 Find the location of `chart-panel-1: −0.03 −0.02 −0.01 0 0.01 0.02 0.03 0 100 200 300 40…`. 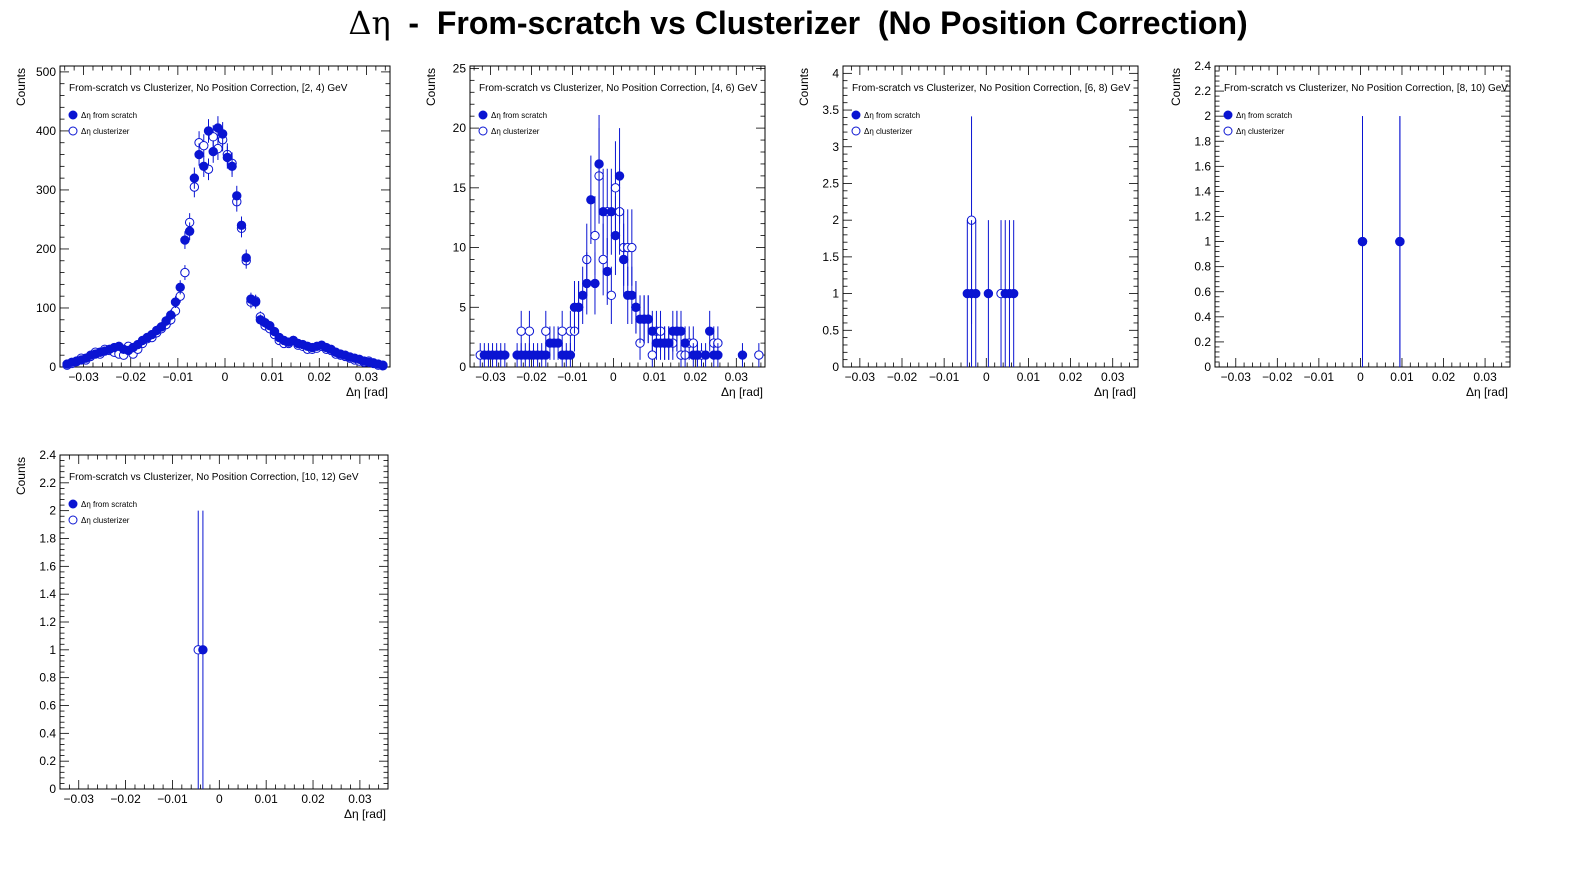

chart-panel-1: −0.03 −0.02 −0.01 0 0.01 0.02 0.03 0 100 200 300 40… is located at coordinates (202, 232).